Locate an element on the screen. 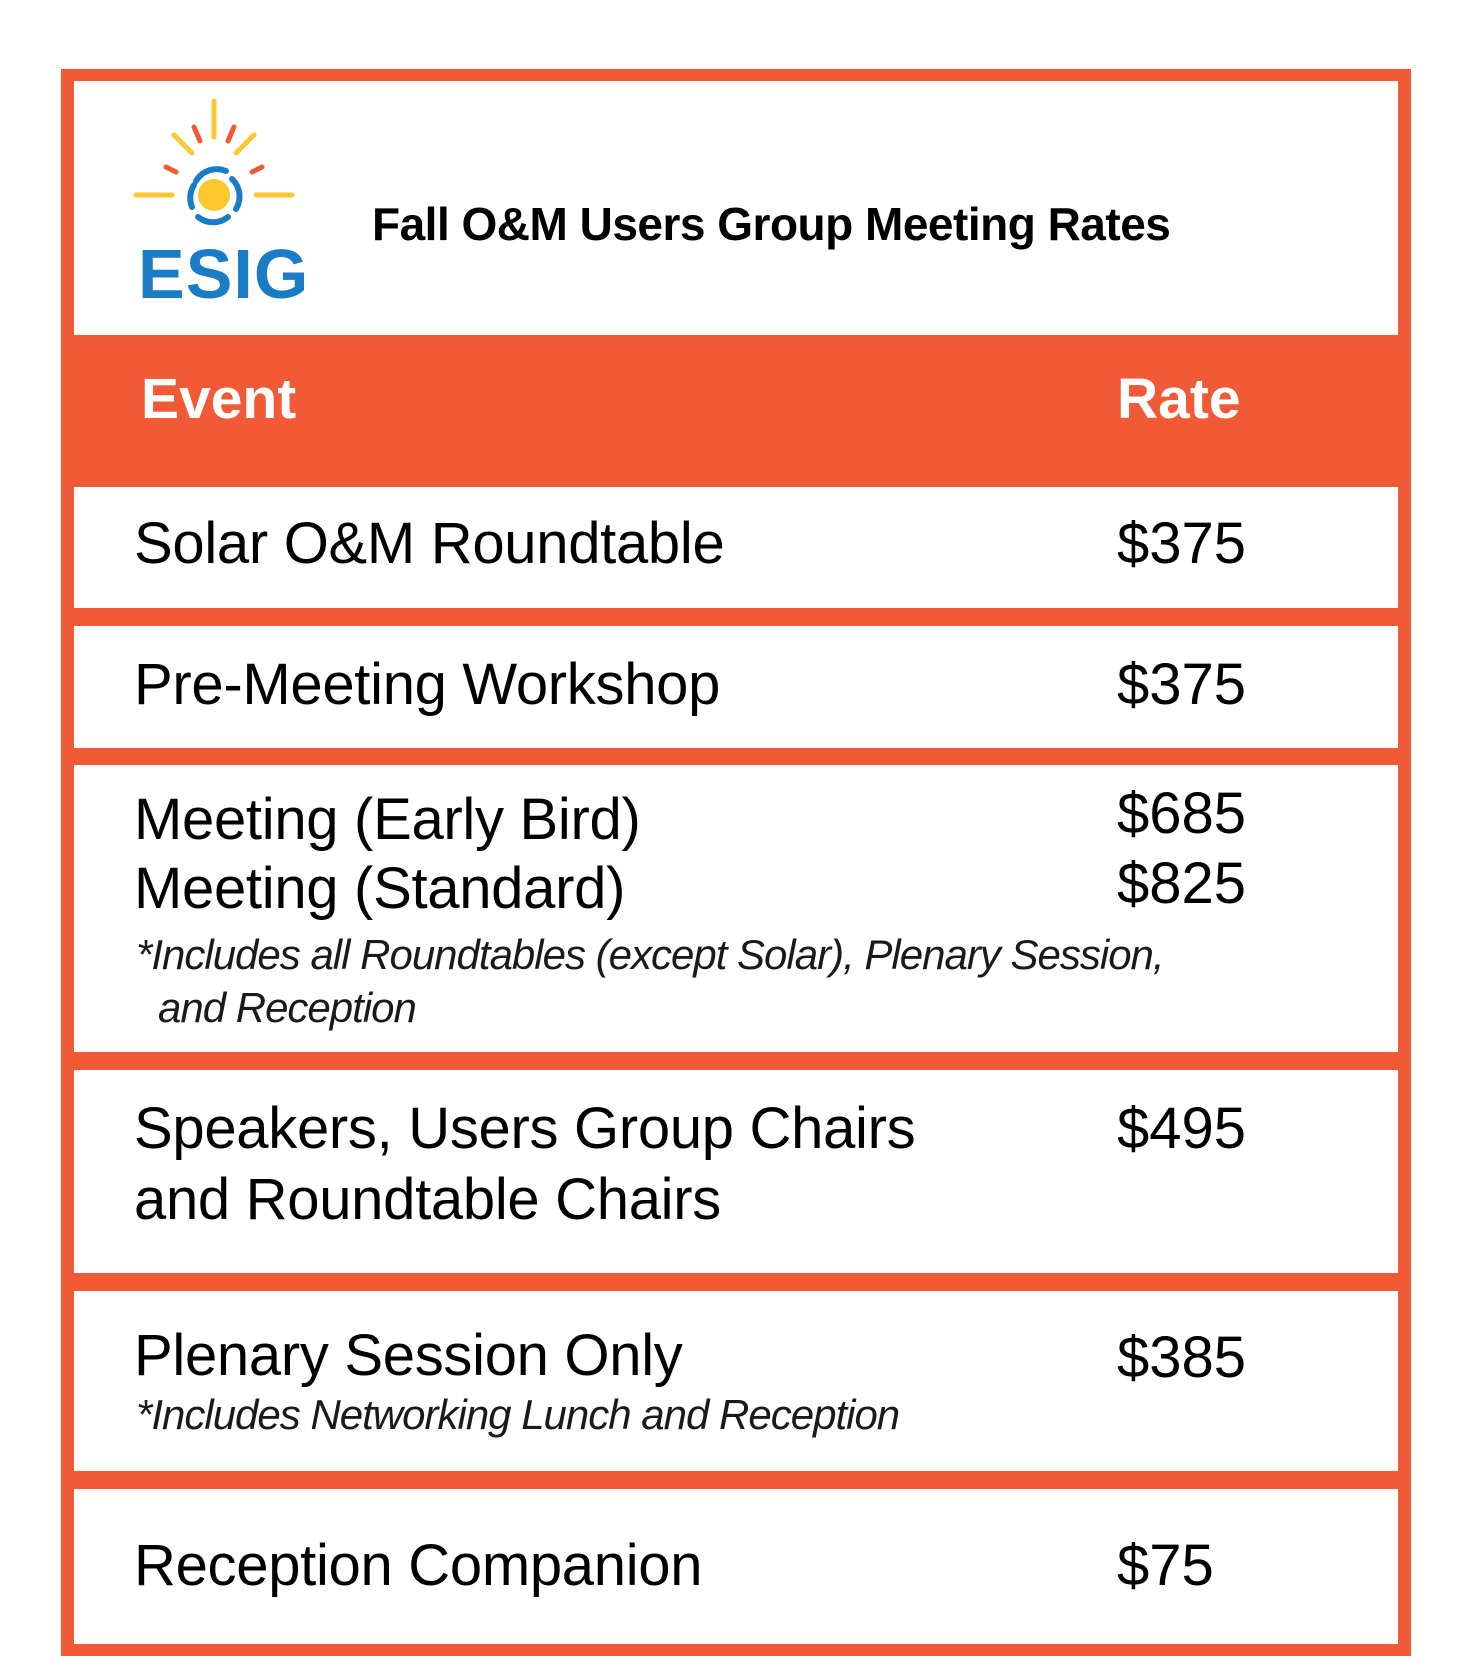  column-header-rate: Rate is located at coordinates (1179, 399).